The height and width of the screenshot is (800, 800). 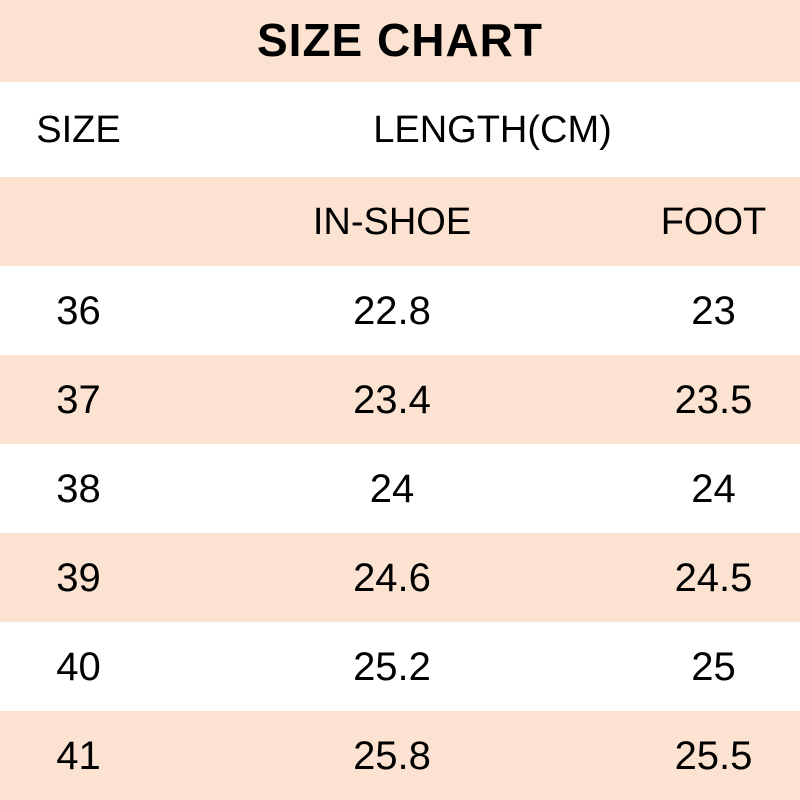 What do you see at coordinates (713, 755) in the screenshot?
I see `cell-foot: 25.5` at bounding box center [713, 755].